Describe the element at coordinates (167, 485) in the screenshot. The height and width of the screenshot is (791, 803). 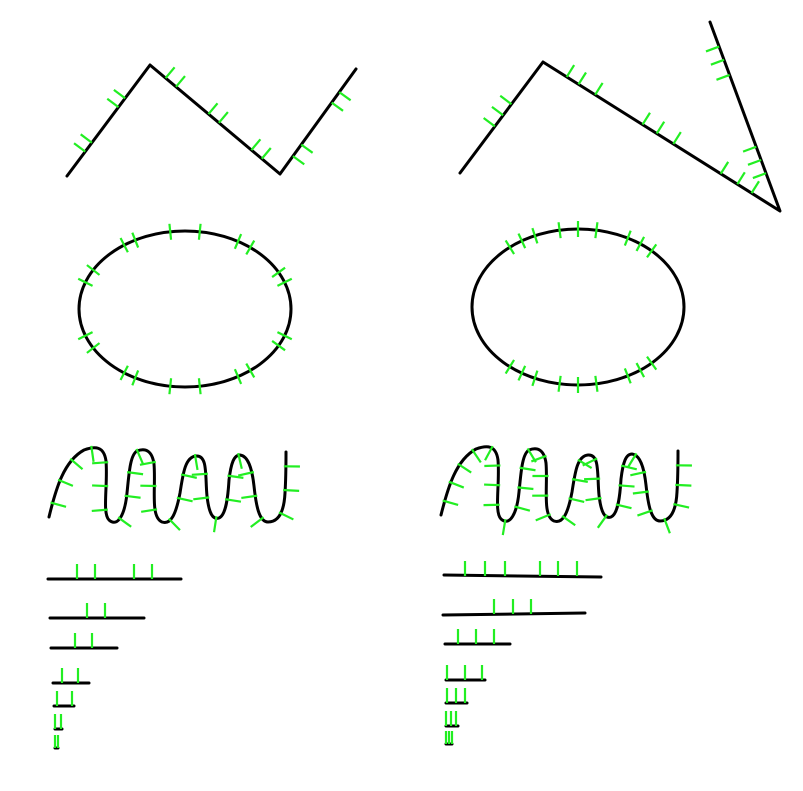
I see `spring-left-path` at that location.